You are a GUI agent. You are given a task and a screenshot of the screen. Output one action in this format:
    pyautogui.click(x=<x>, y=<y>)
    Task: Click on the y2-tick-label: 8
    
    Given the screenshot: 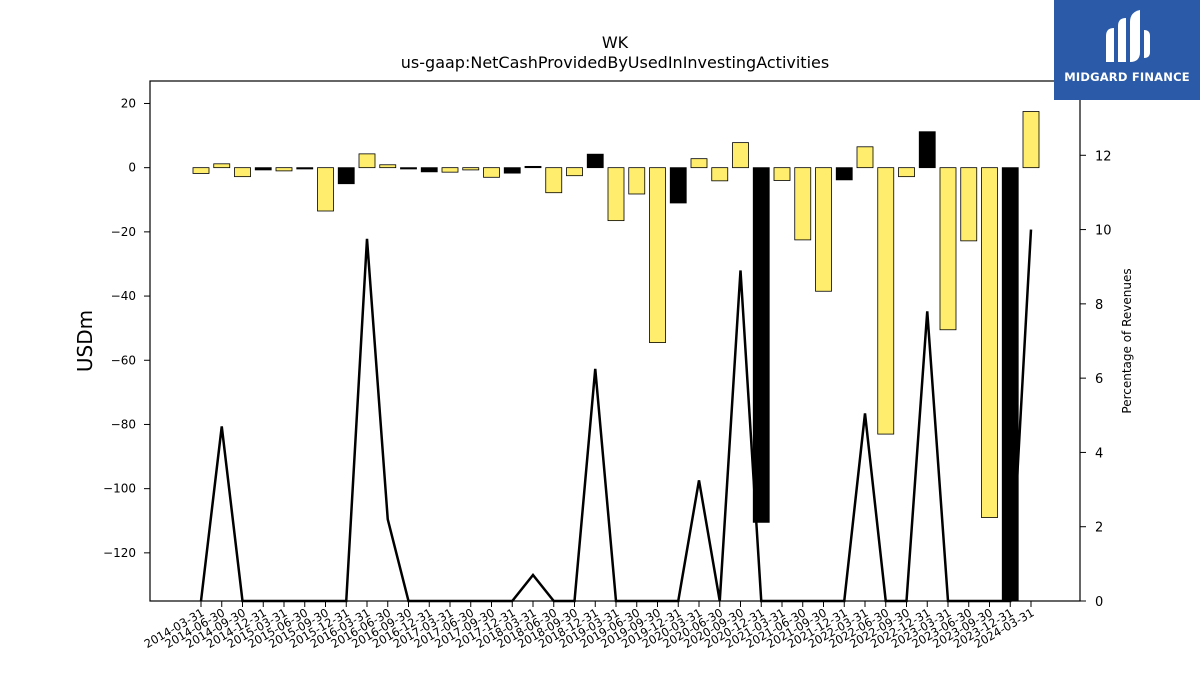 What is the action you would take?
    pyautogui.click(x=1099, y=305)
    